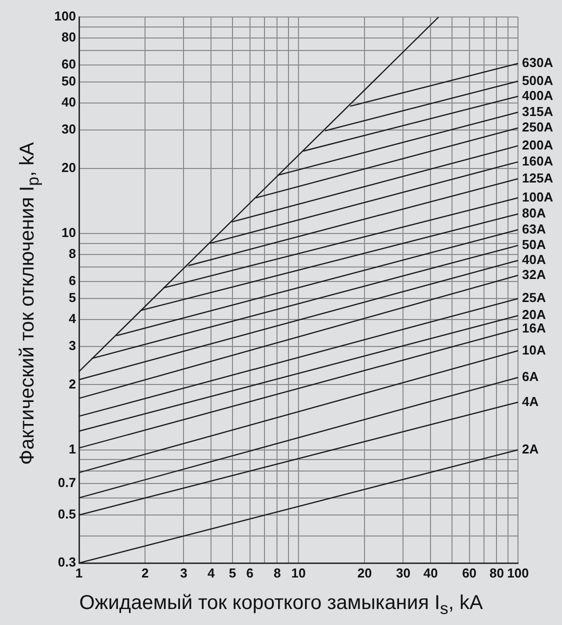 The height and width of the screenshot is (625, 562). What do you see at coordinates (538, 62) in the screenshot?
I see `series-label: 630A` at bounding box center [538, 62].